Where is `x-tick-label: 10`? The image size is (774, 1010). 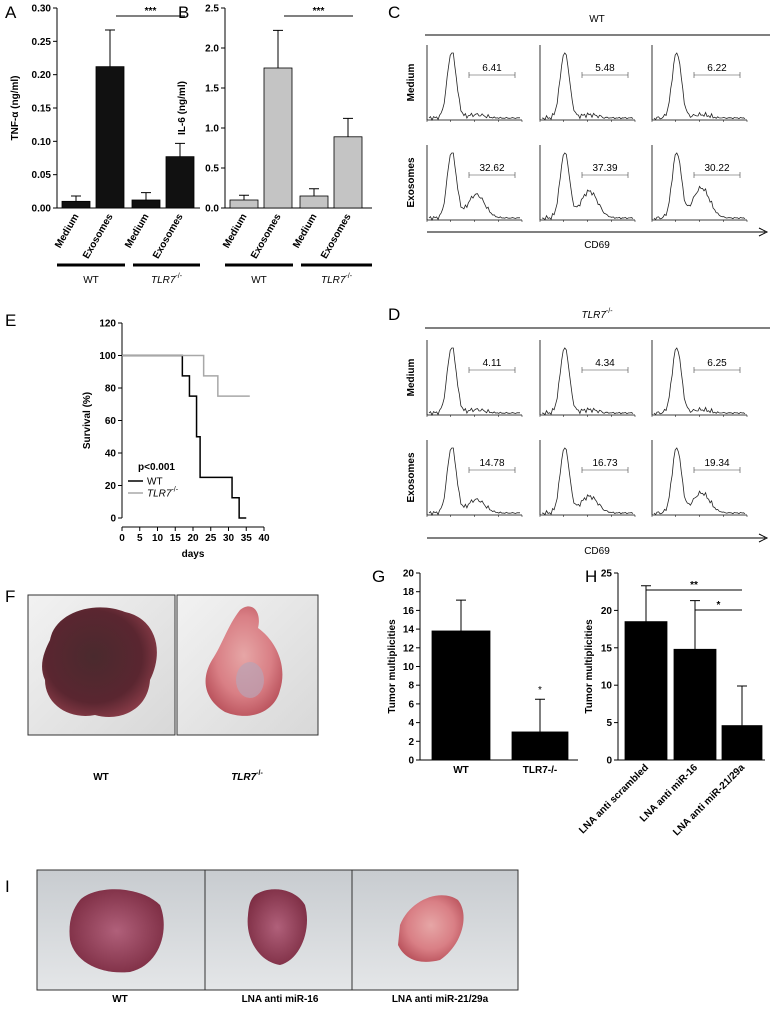
x-tick-label: 10 is located at coordinates (158, 538).